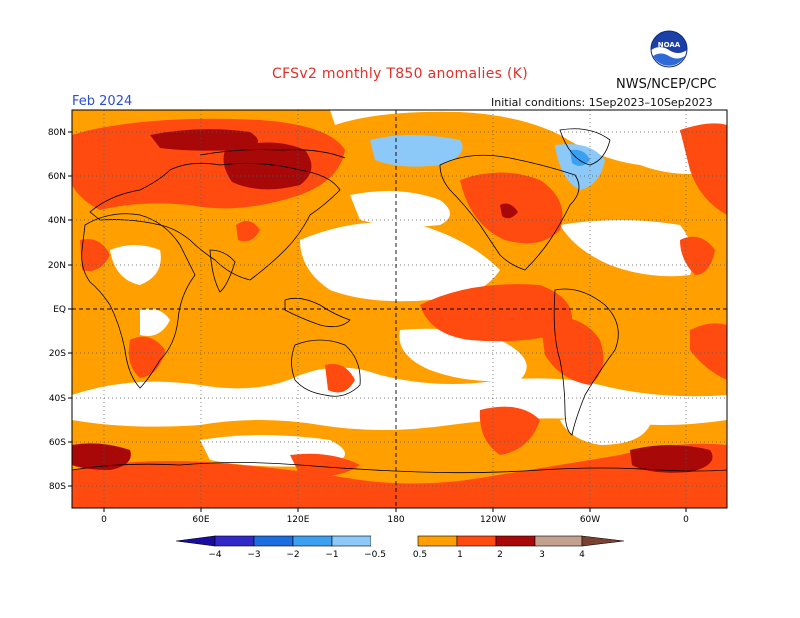  I want to click on lon-label: 120W, so click(493, 520).